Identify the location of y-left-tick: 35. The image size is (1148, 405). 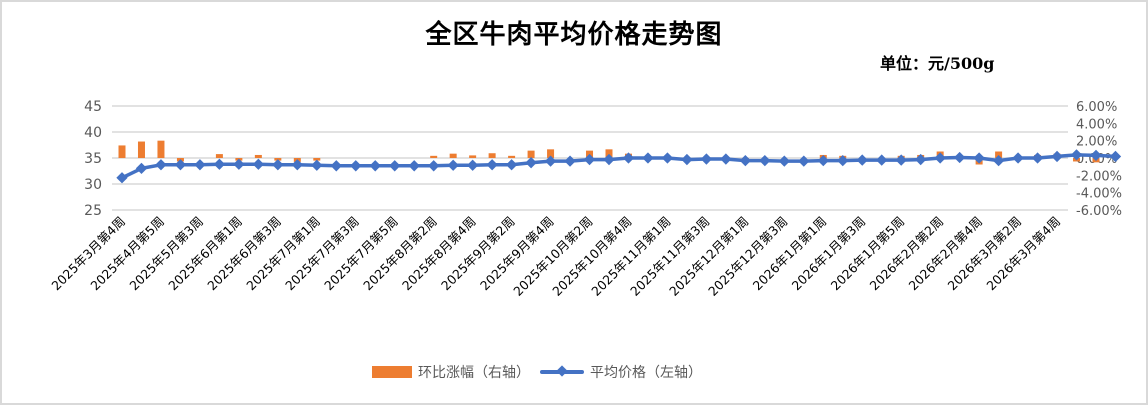
(93, 159).